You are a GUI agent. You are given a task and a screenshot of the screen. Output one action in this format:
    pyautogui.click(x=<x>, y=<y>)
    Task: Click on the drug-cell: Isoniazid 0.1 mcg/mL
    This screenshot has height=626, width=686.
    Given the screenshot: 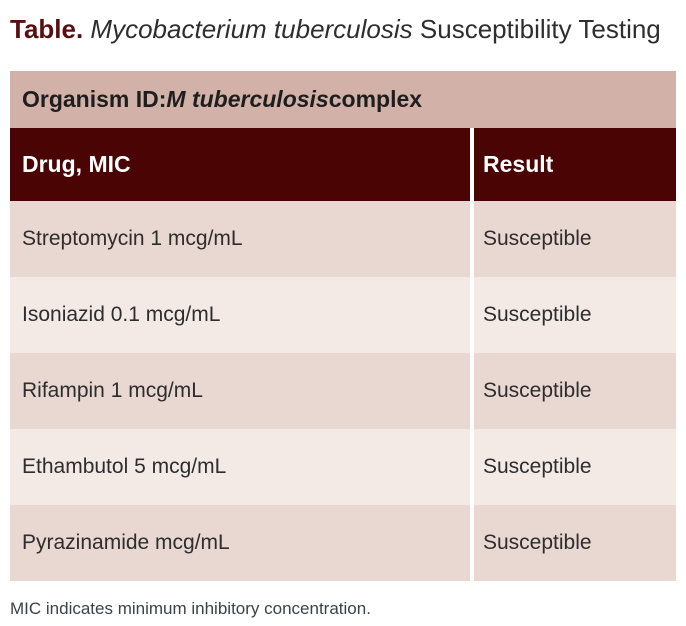 What is the action you would take?
    pyautogui.click(x=121, y=314)
    